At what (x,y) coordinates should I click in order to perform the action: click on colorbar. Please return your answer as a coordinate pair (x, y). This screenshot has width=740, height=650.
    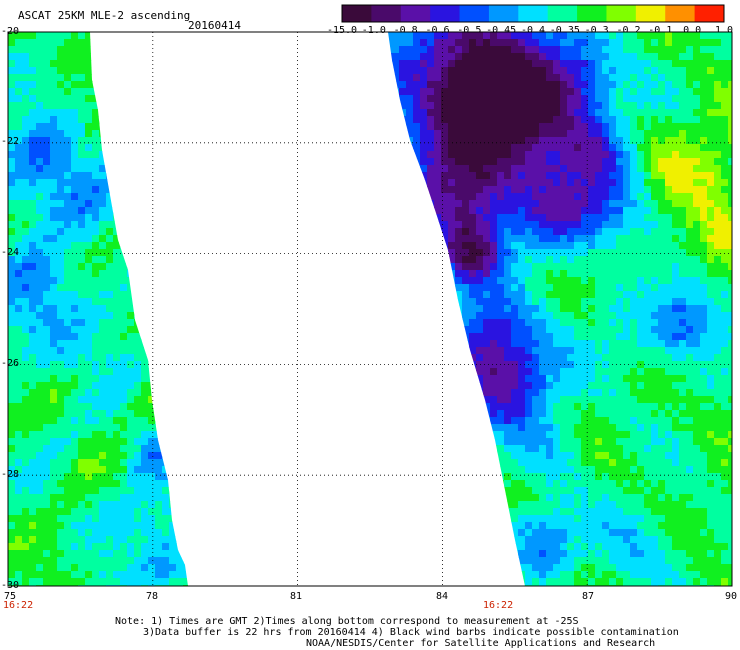
    Looking at the image, I should click on (533, 13).